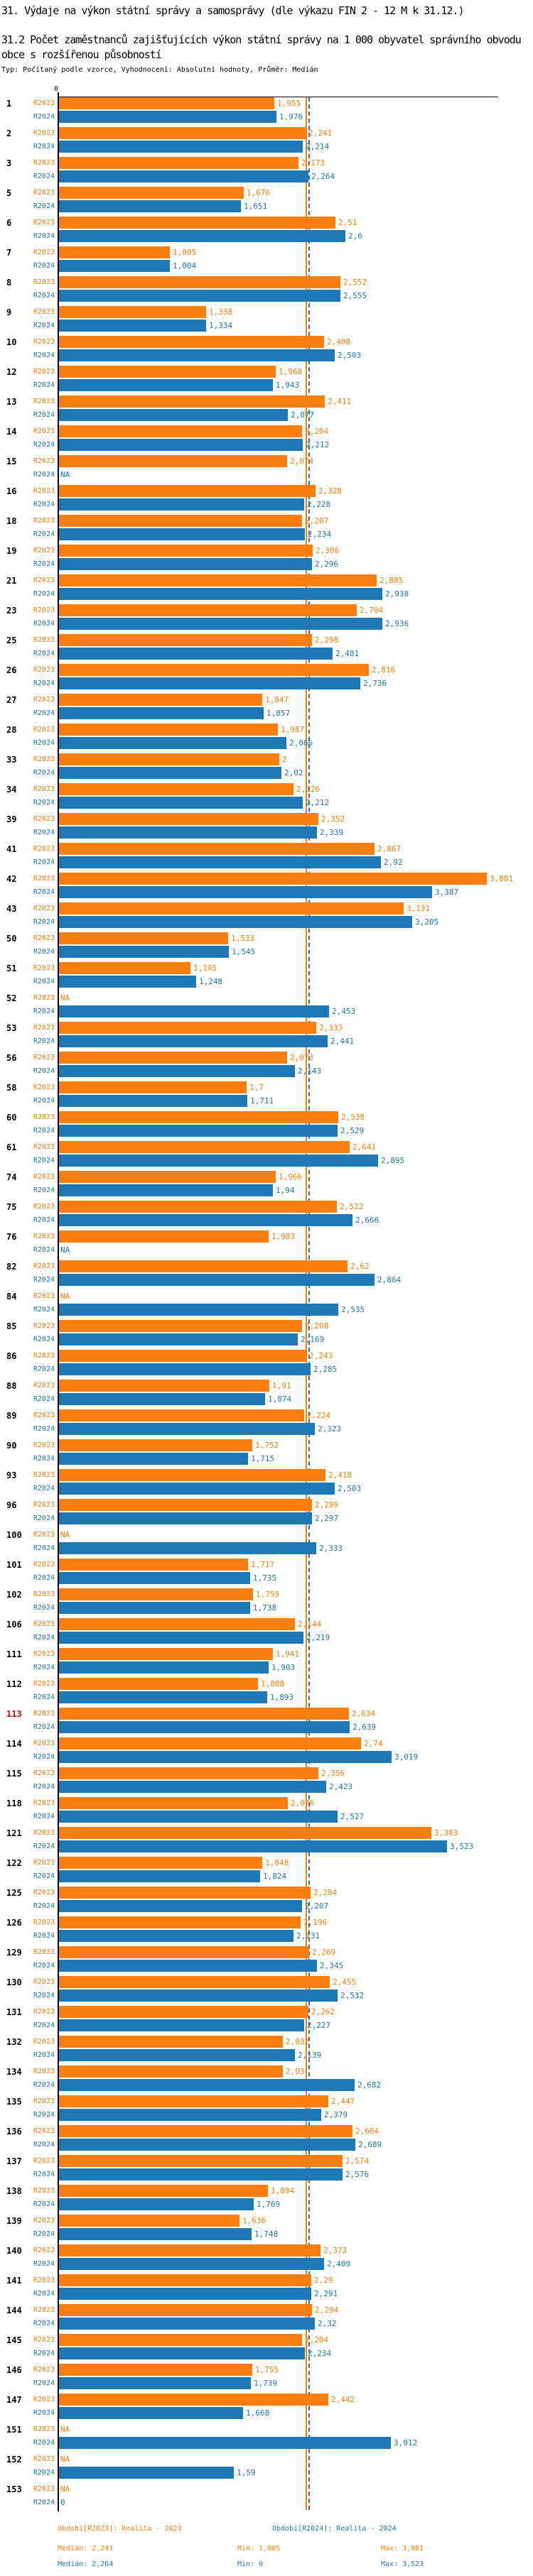  Describe the element at coordinates (11, 790) in the screenshot. I see `row-id-label: 34` at that location.